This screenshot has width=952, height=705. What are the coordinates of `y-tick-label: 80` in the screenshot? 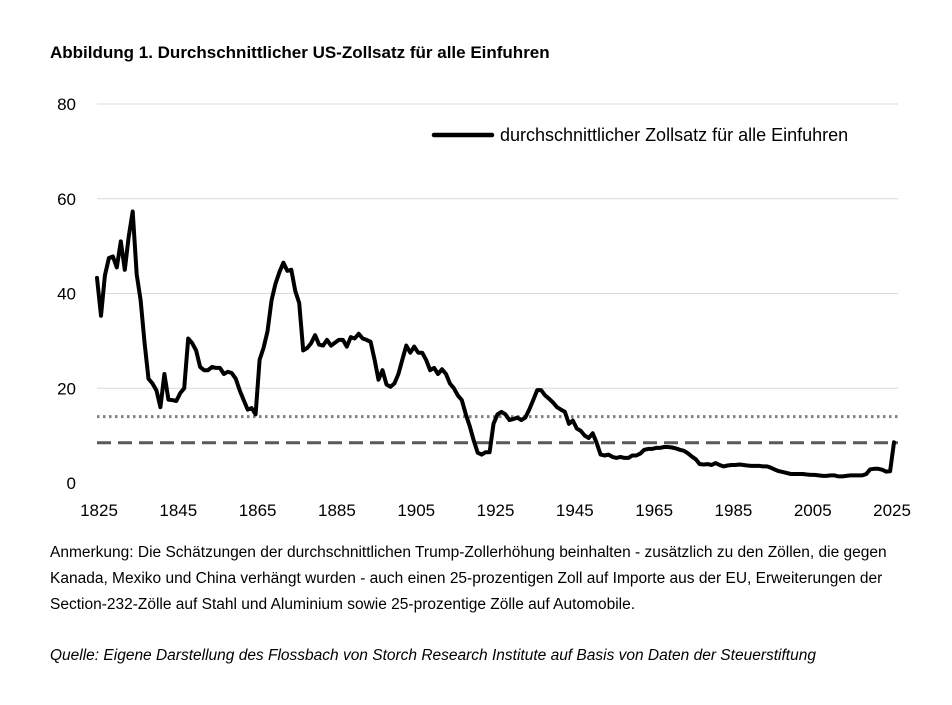 It's located at (66, 104).